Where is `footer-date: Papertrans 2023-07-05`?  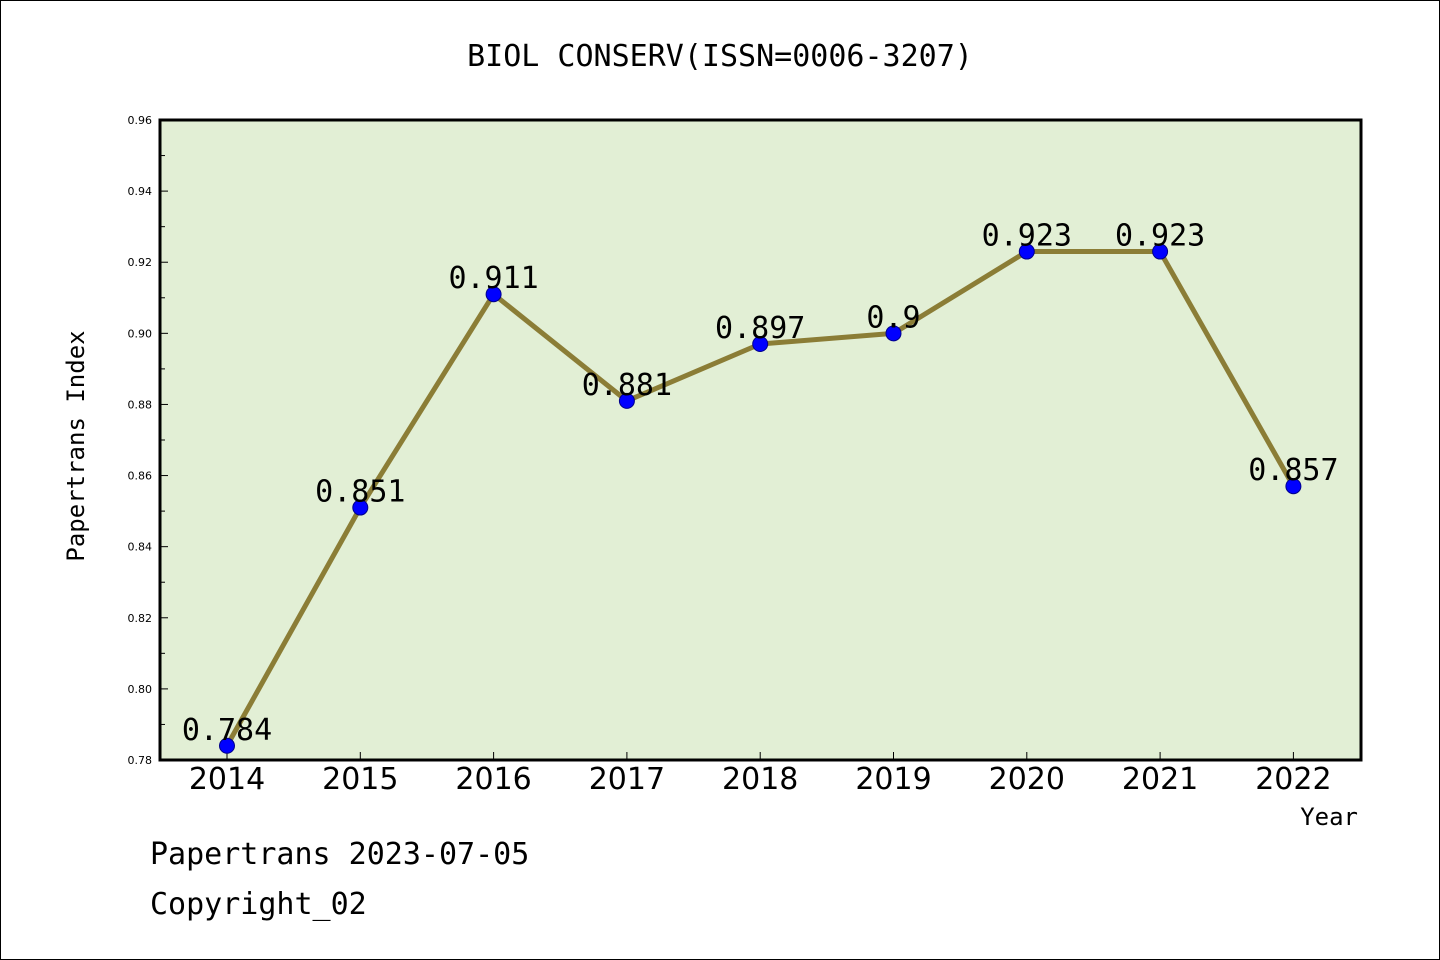
footer-date: Papertrans 2023-07-05 is located at coordinates (339, 854).